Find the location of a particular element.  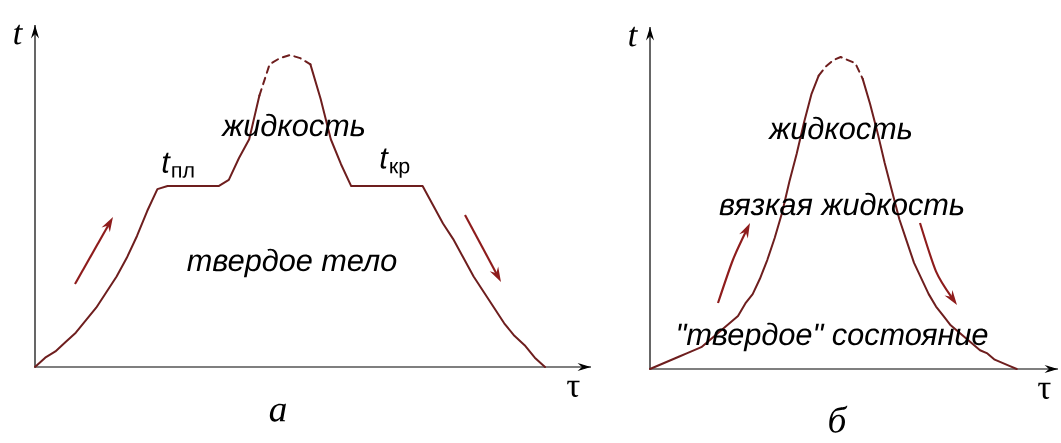

annotation: t$_{кр}$ is located at coordinates (395, 163).